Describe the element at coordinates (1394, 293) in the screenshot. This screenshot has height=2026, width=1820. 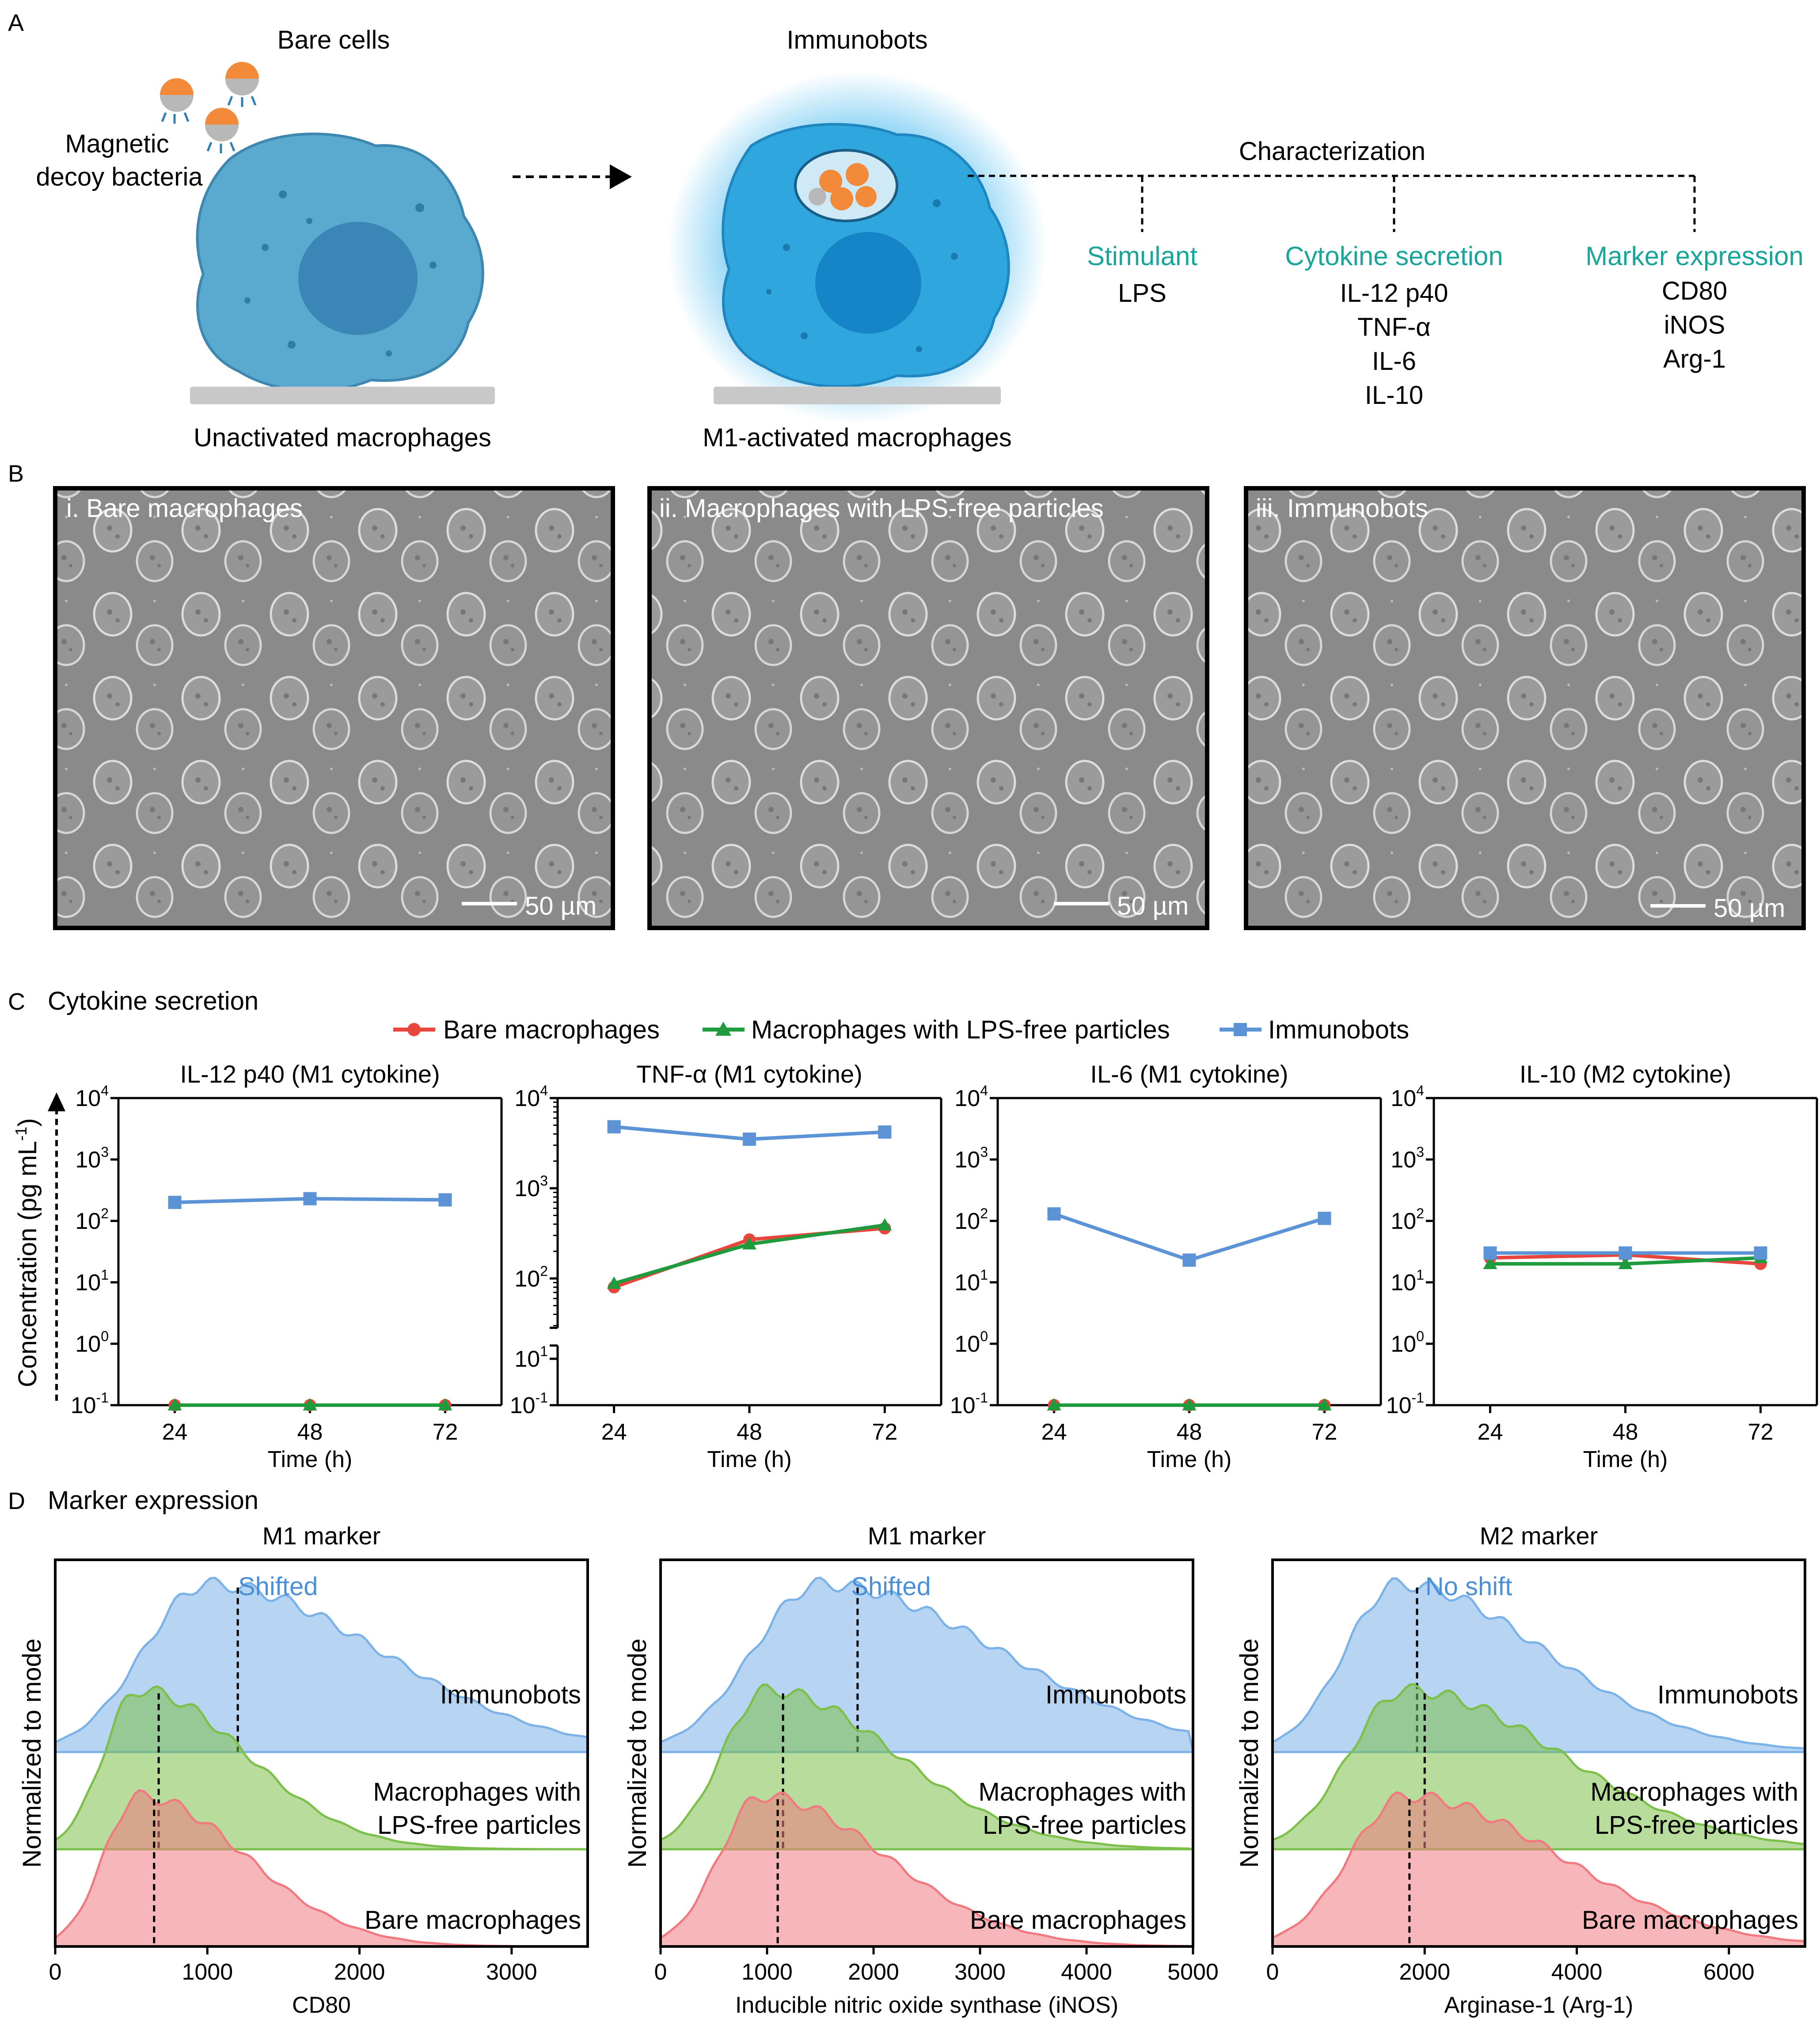
I see `cytokine-item: IL-12 p40` at that location.